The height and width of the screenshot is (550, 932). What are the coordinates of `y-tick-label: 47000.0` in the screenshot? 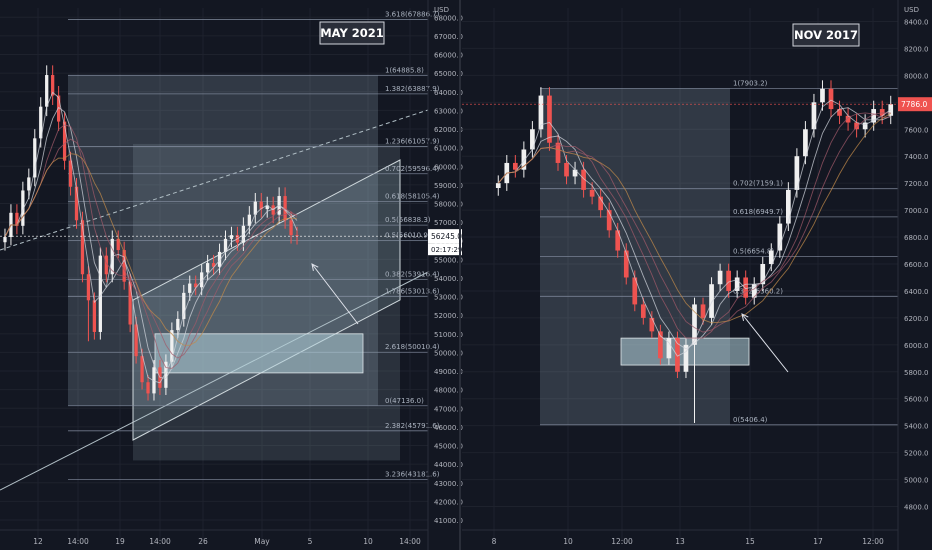 It's located at (448, 409).